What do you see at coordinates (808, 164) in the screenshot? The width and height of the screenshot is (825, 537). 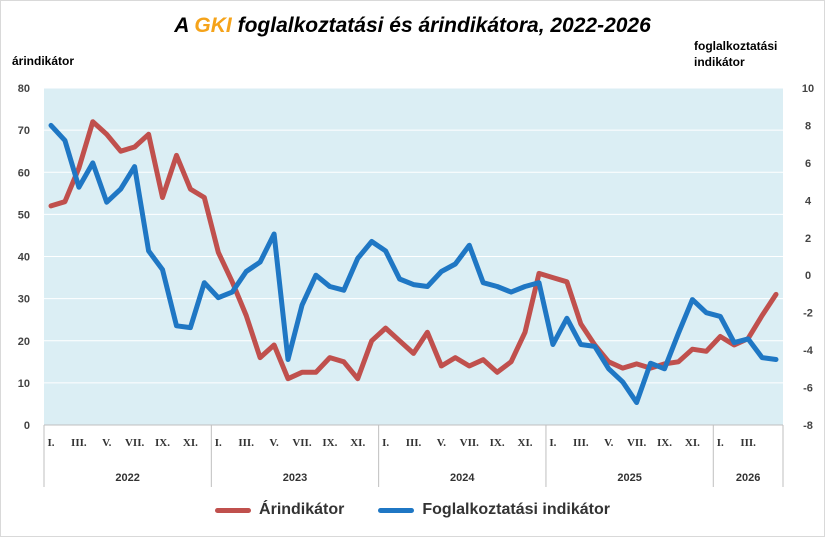 I see `right-tick-label: 6` at bounding box center [808, 164].